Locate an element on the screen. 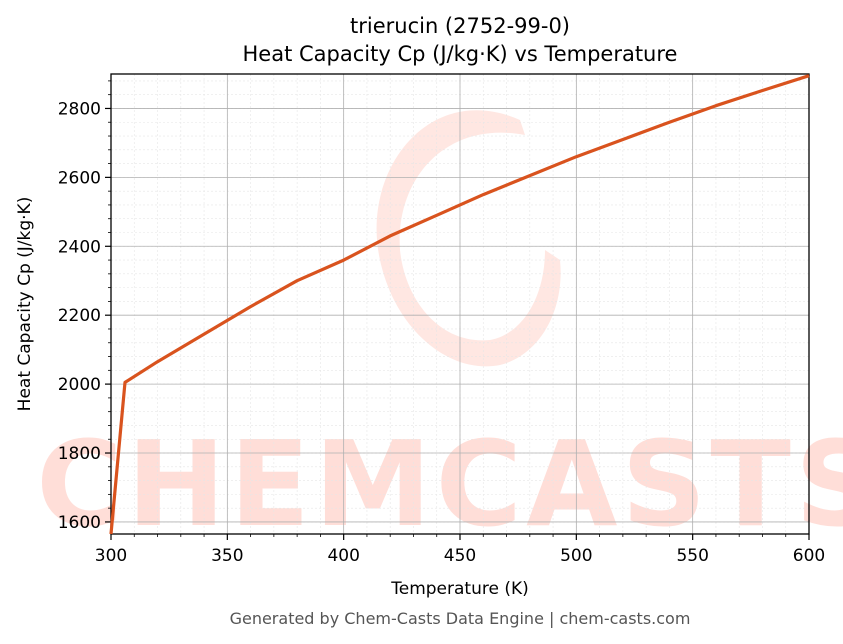  y-tick-label: 1600 is located at coordinates (79, 523).